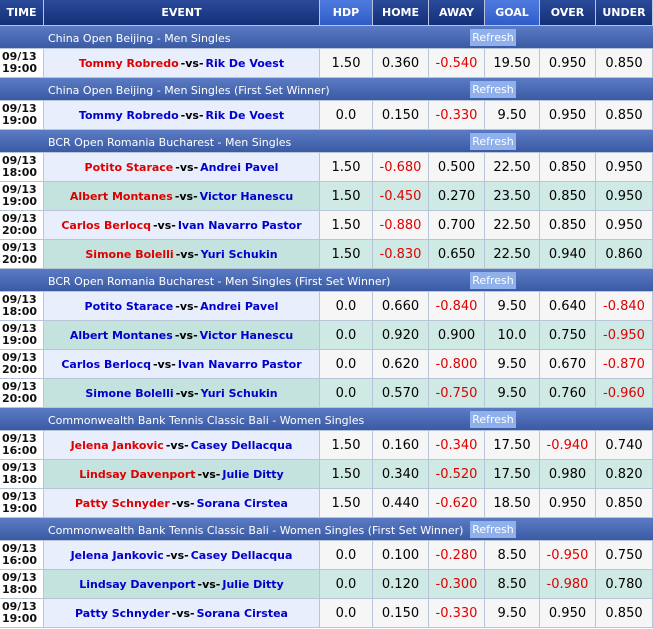 This screenshot has height=629, width=653. I want to click on odds-cell: -0.680, so click(401, 167).